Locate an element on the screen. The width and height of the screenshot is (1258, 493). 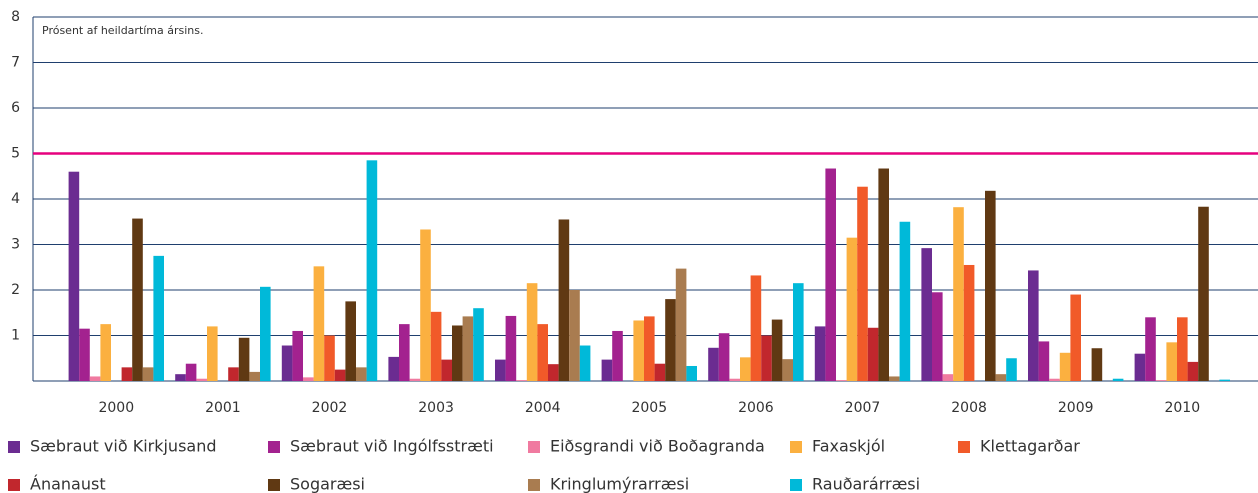
y-tick-label: 5 is located at coordinates (15, 154).